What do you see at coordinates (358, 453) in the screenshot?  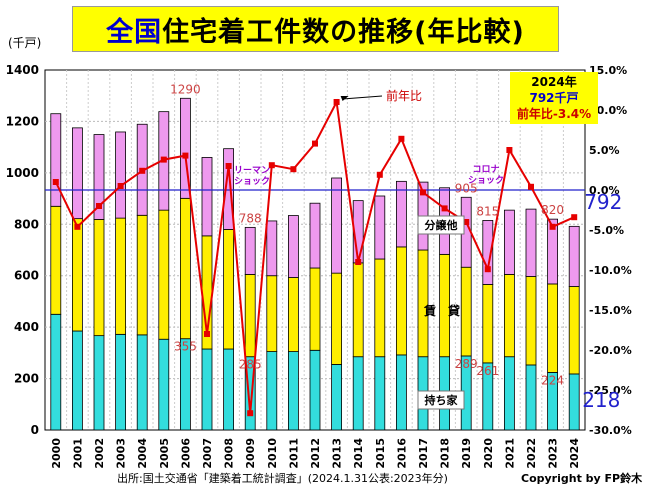 I see `x-tick-label: 2014` at bounding box center [358, 453].